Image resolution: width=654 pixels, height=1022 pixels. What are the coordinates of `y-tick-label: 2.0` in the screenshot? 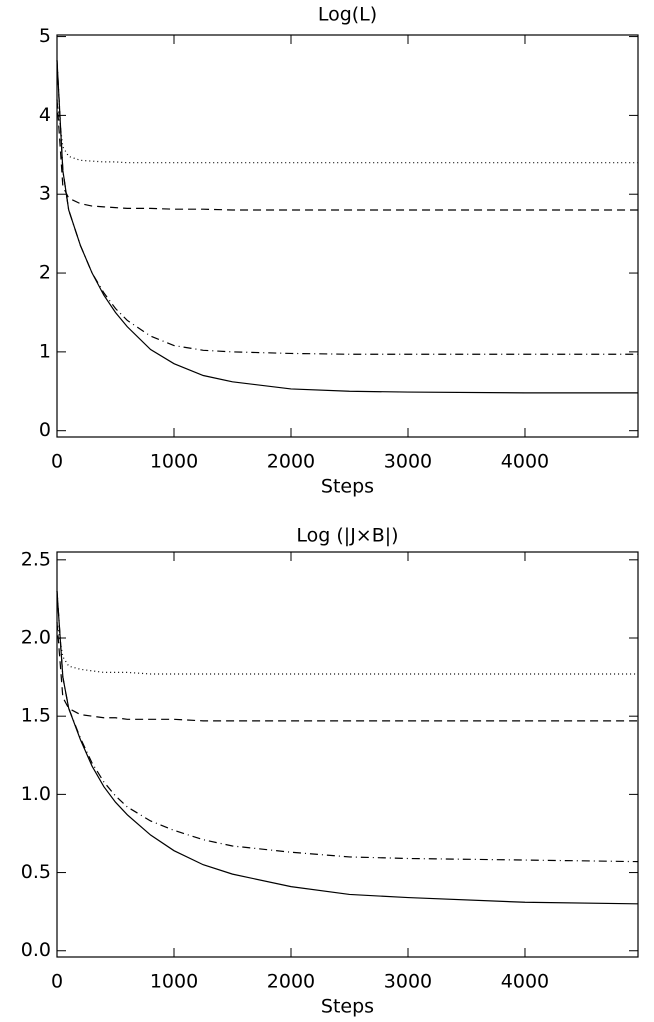 It's located at (36, 638).